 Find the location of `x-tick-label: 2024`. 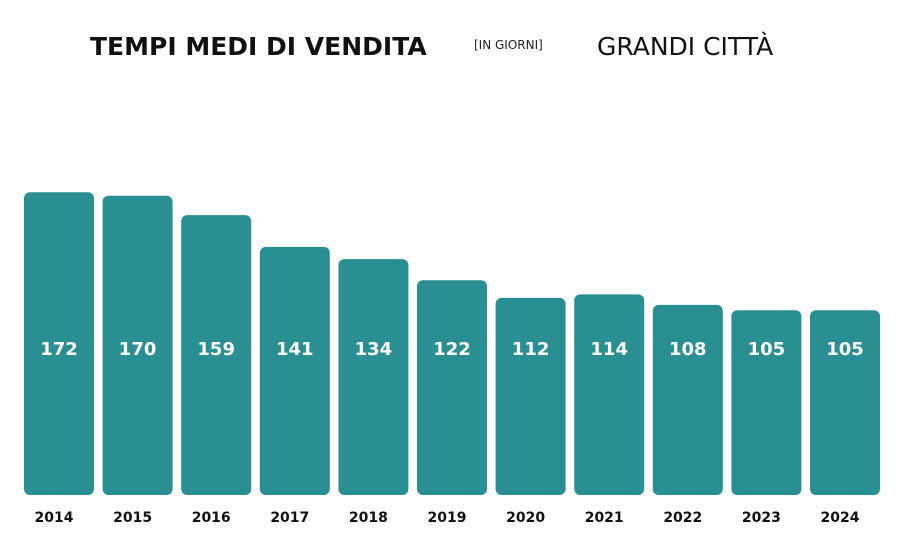

x-tick-label: 2024 is located at coordinates (840, 518).